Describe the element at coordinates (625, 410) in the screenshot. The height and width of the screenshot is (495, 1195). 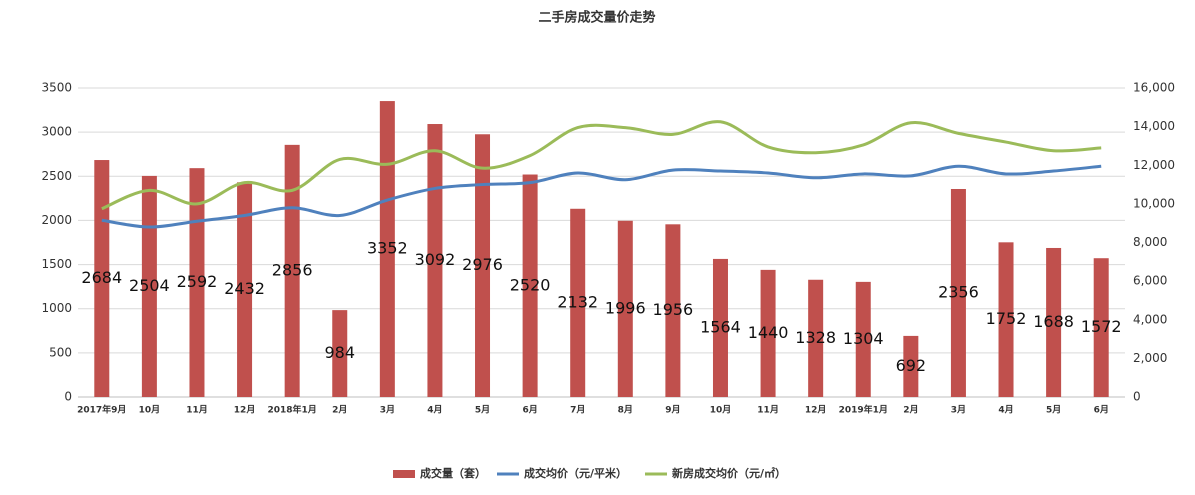
I see `x-tick-label: 8月` at that location.